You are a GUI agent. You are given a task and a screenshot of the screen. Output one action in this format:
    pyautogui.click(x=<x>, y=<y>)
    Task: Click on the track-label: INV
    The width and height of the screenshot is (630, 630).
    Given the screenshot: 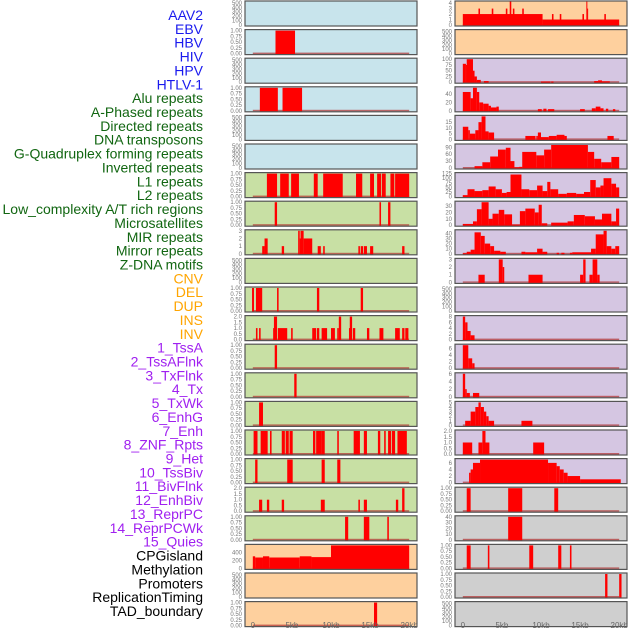 What is the action you would take?
    pyautogui.click(x=192, y=334)
    